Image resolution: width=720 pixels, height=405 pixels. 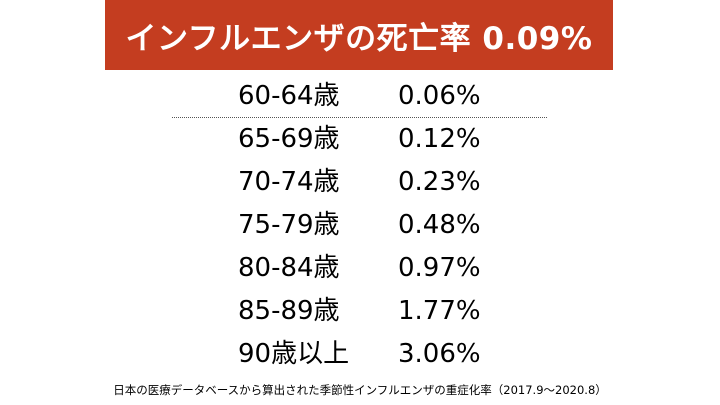 What do you see at coordinates (360, 139) in the screenshot?
I see `table-row: 65-69歳 0.12%` at bounding box center [360, 139].